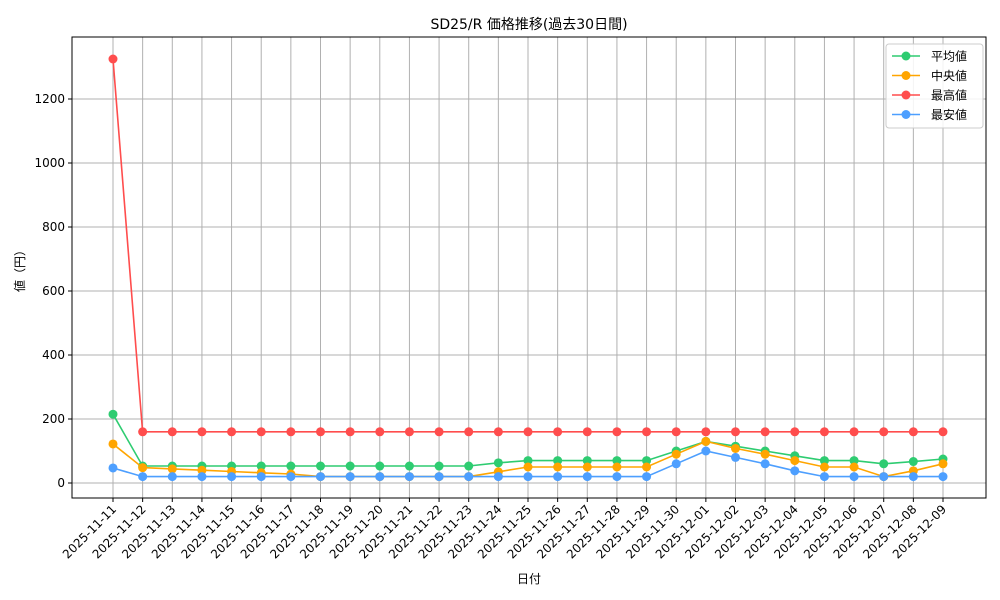 The image size is (1000, 600). I want to click on legend-box, so click(934, 86).